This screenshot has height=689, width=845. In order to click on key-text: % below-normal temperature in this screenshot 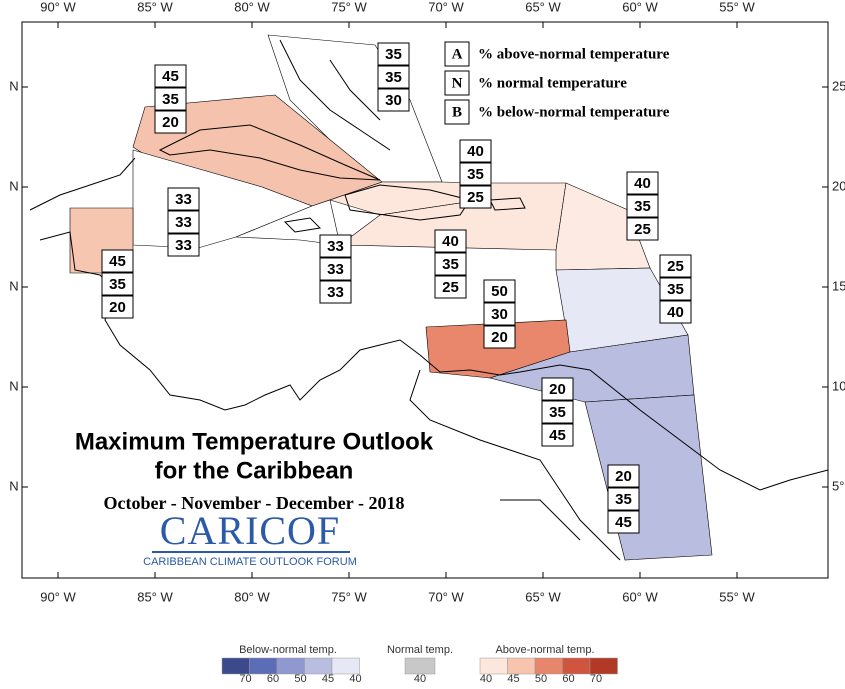, I will do `click(574, 112)`.